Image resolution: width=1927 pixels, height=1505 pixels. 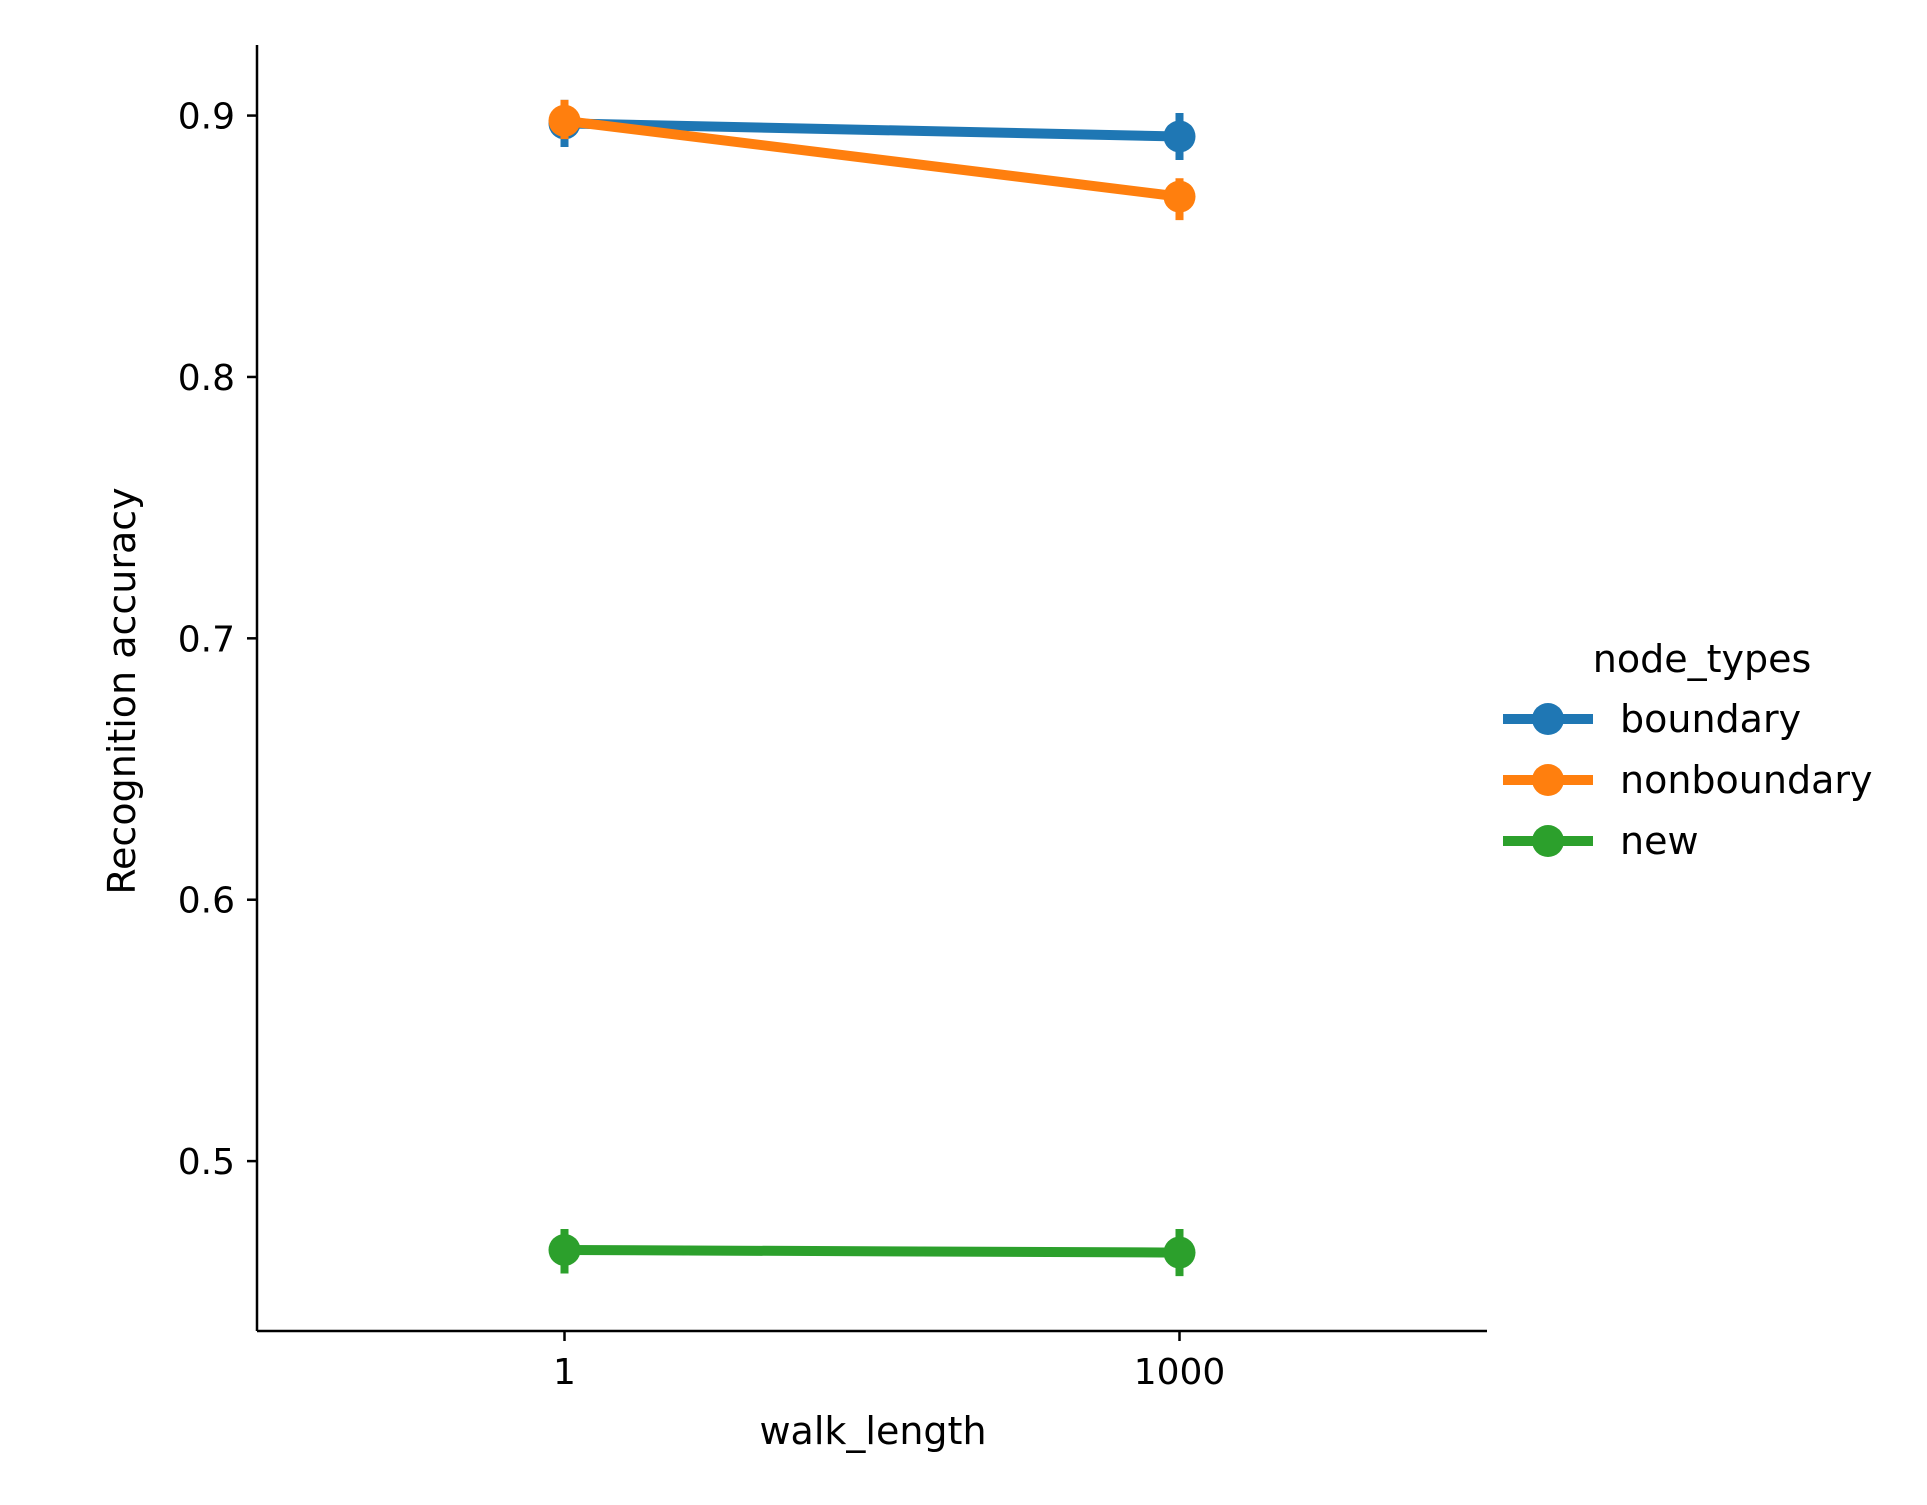 I want to click on series-line-new, so click(x=872, y=1251).